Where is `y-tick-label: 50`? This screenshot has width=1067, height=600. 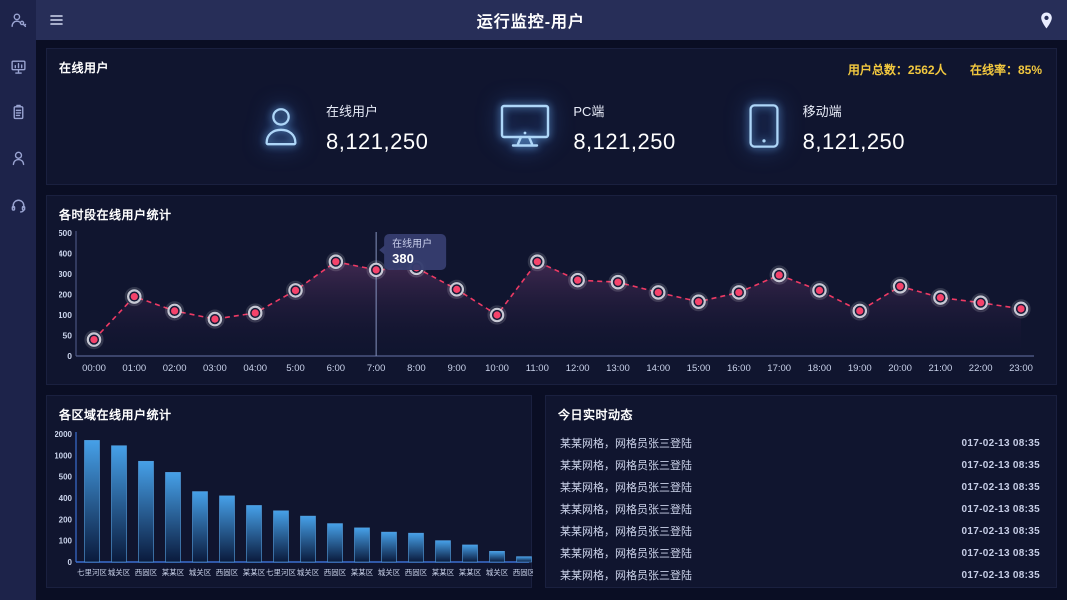 y-tick-label: 50 is located at coordinates (68, 336).